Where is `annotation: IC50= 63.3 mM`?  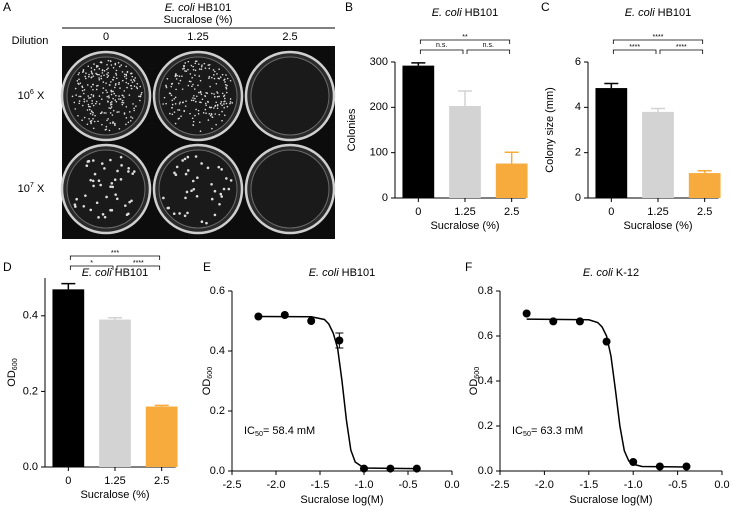
annotation: IC50= 63.3 mM is located at coordinates (547, 431).